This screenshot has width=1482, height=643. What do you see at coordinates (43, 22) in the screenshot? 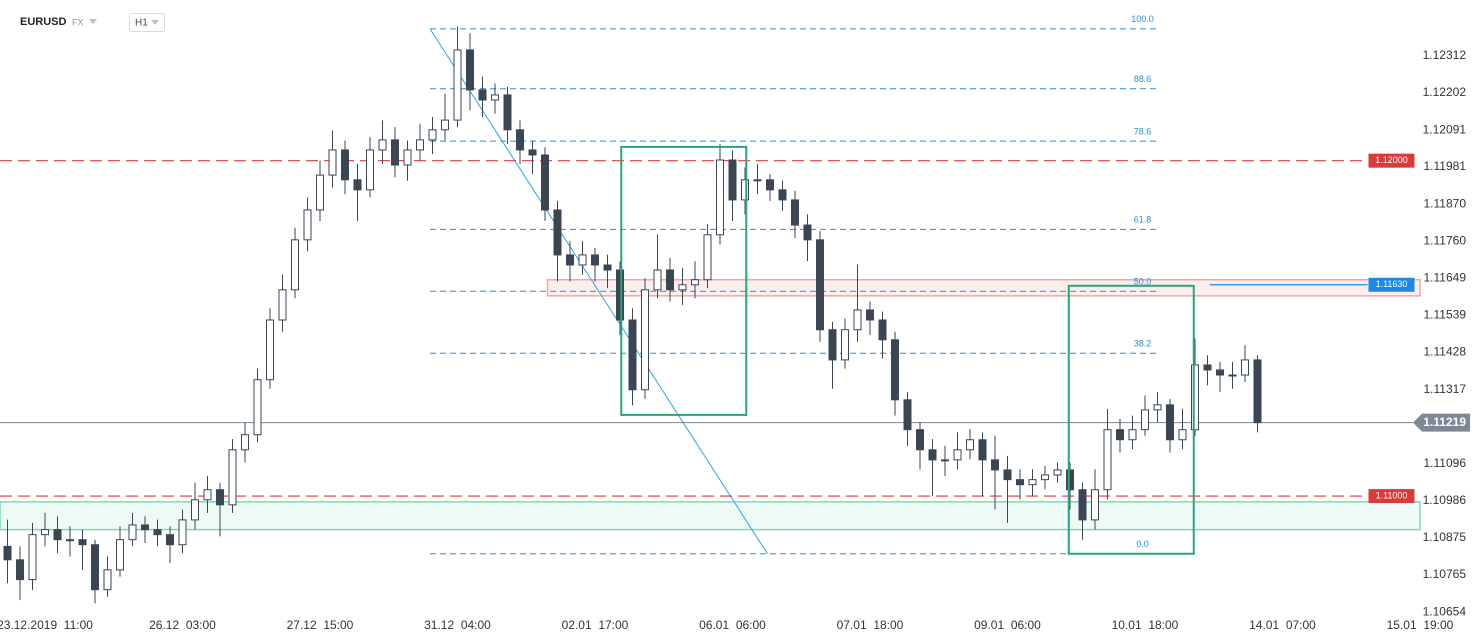
I see `symbol: EURUSD` at bounding box center [43, 22].